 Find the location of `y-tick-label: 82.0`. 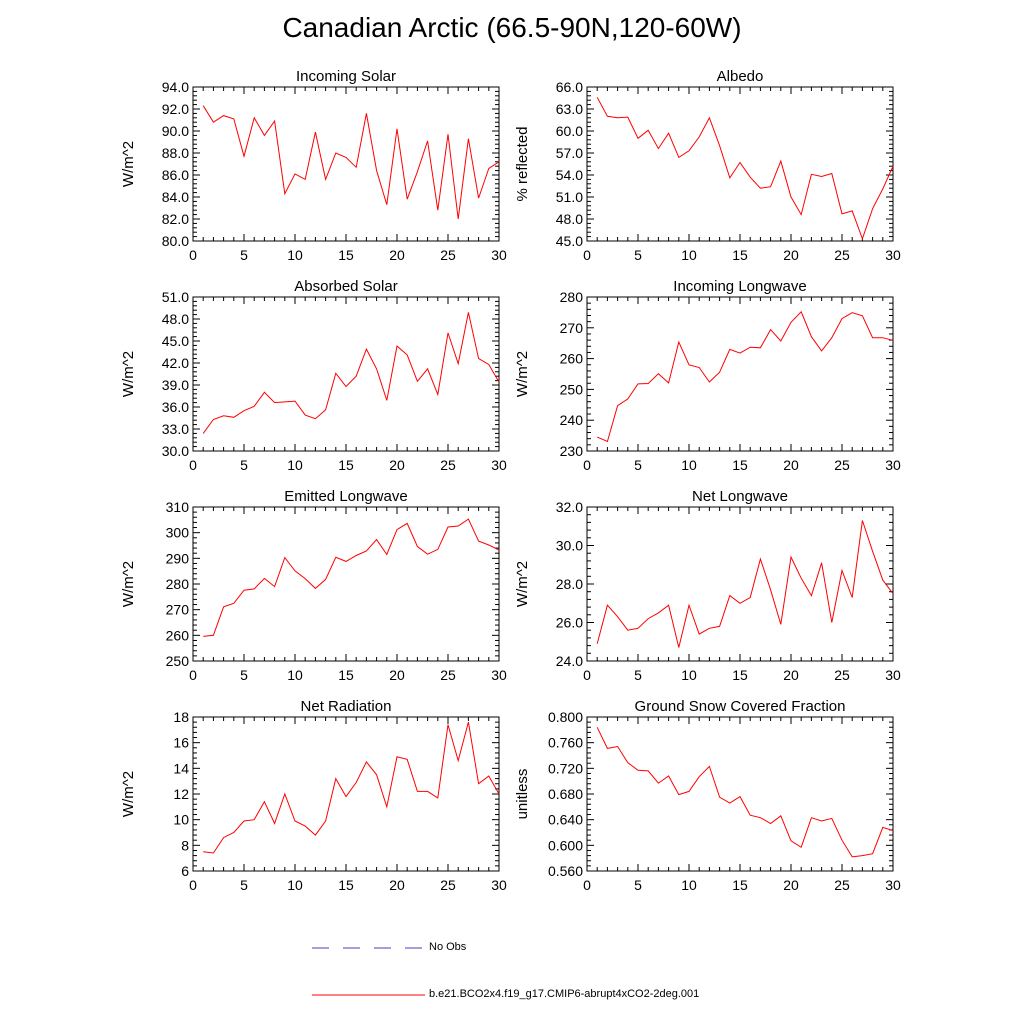

y-tick-label: 82.0 is located at coordinates (175, 219).